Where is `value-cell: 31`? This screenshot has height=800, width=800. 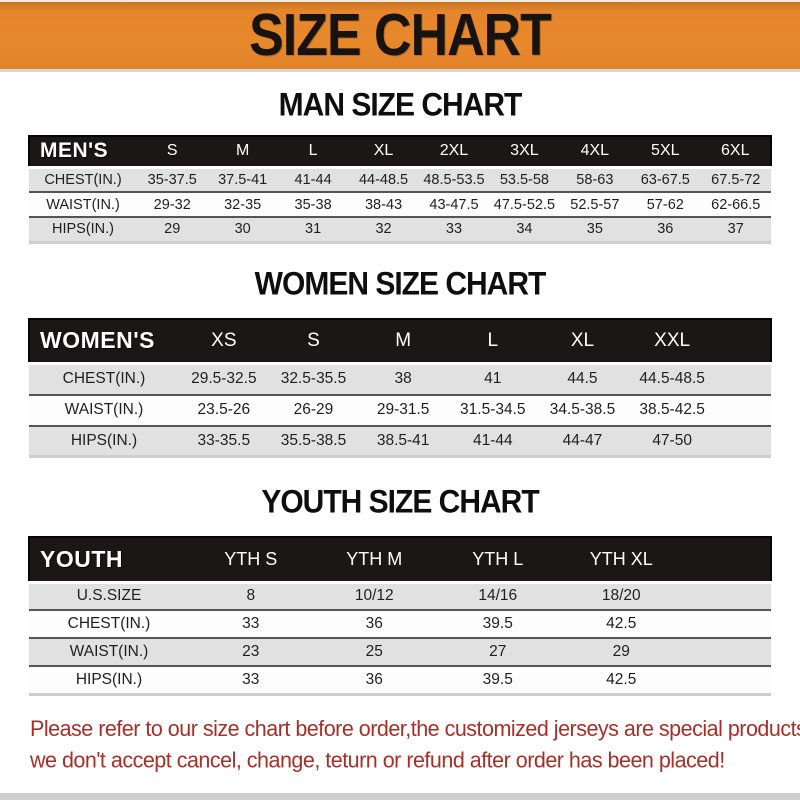
value-cell: 31 is located at coordinates (313, 230).